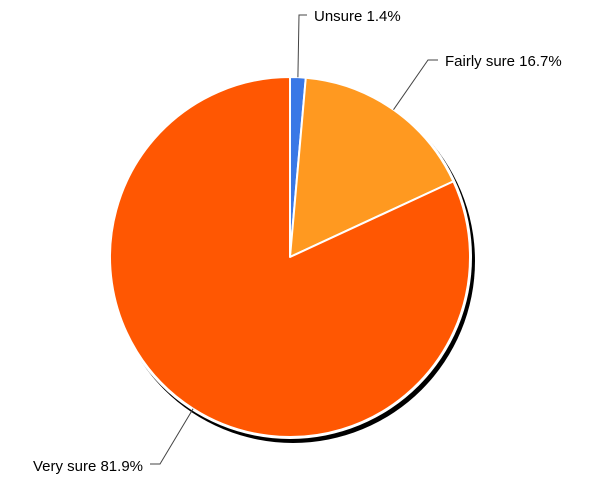 The height and width of the screenshot is (482, 592). What do you see at coordinates (88, 466) in the screenshot?
I see `slice-label-very-sure: Very sure 81.9%` at bounding box center [88, 466].